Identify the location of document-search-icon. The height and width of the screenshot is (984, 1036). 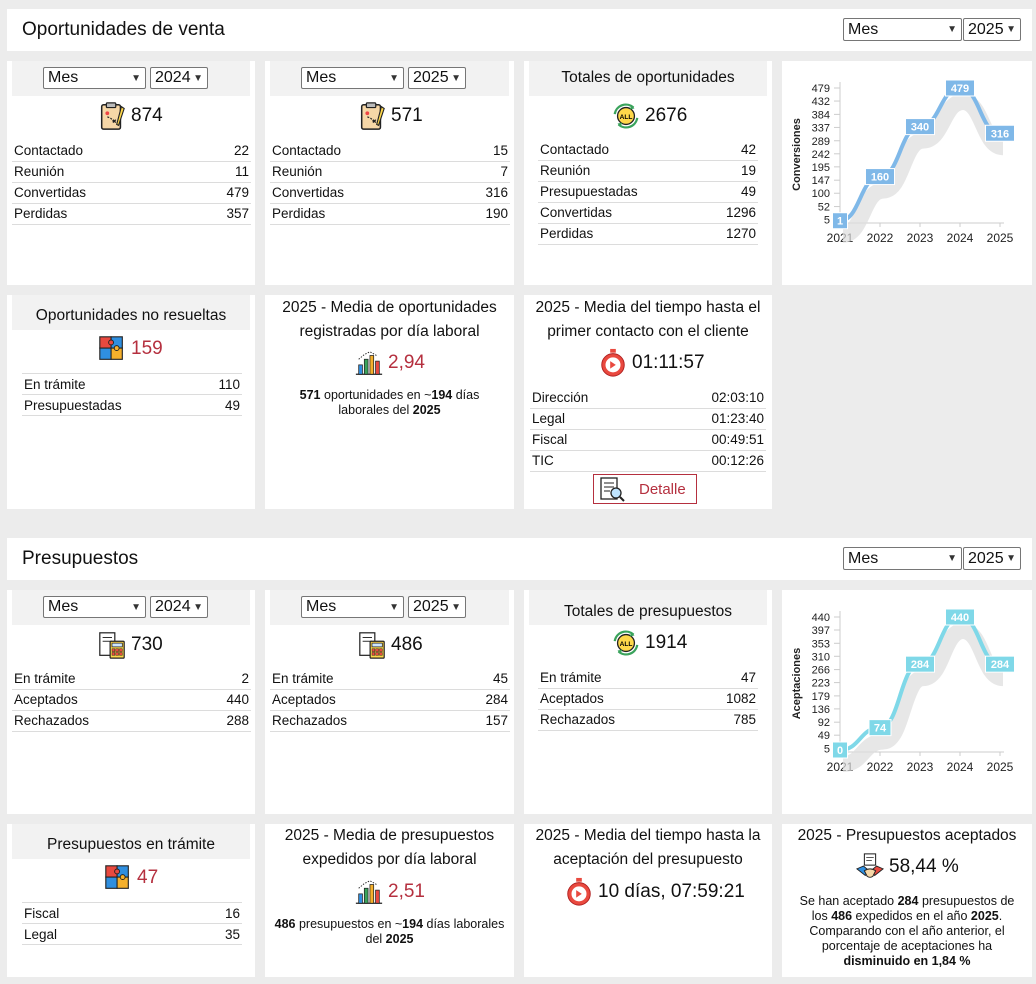
(612, 489).